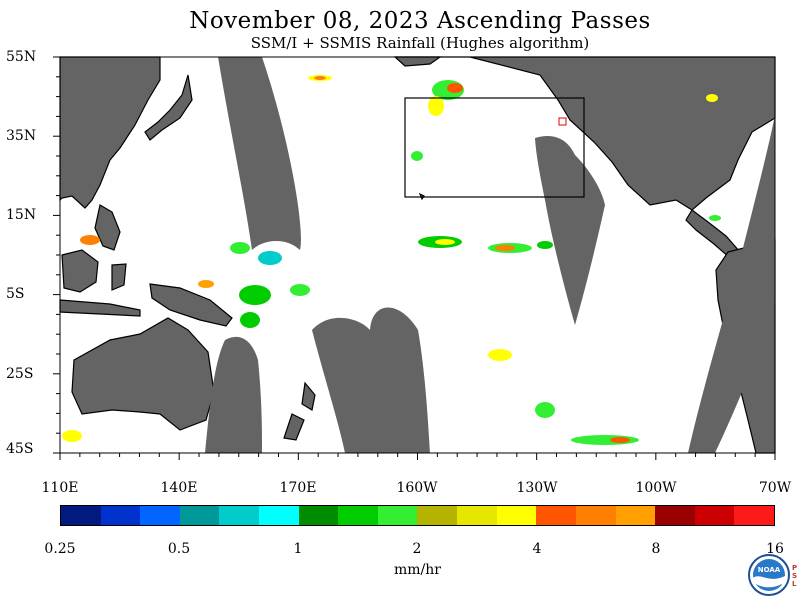 The width and height of the screenshot is (800, 600). What do you see at coordinates (505, 248) in the screenshot?
I see `rain-itcz-2b` at bounding box center [505, 248].